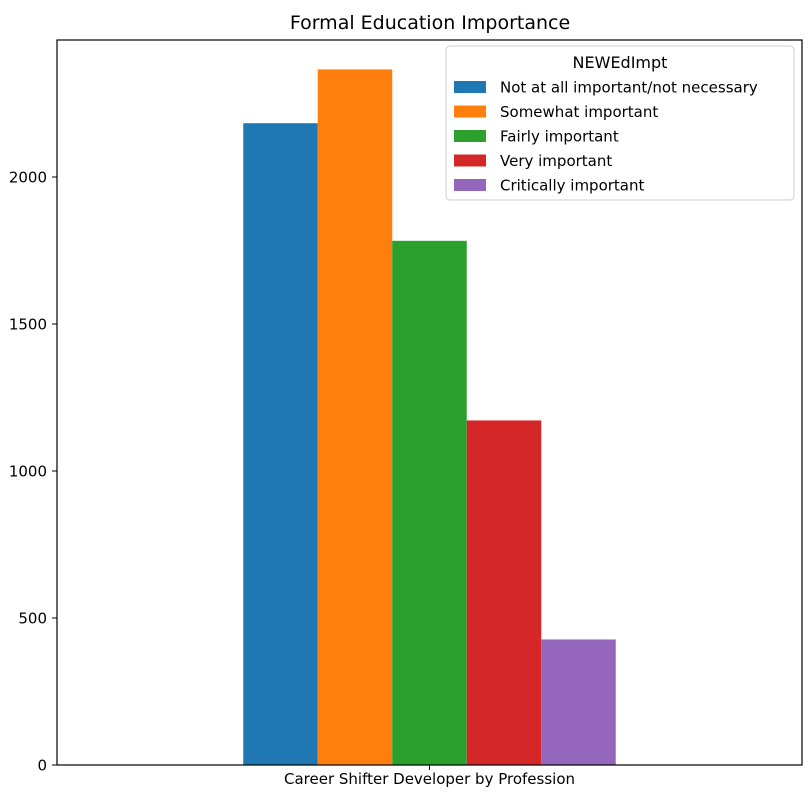  What do you see at coordinates (280, 444) in the screenshot?
I see `bar-not-at-all-important-not-necessary` at bounding box center [280, 444].